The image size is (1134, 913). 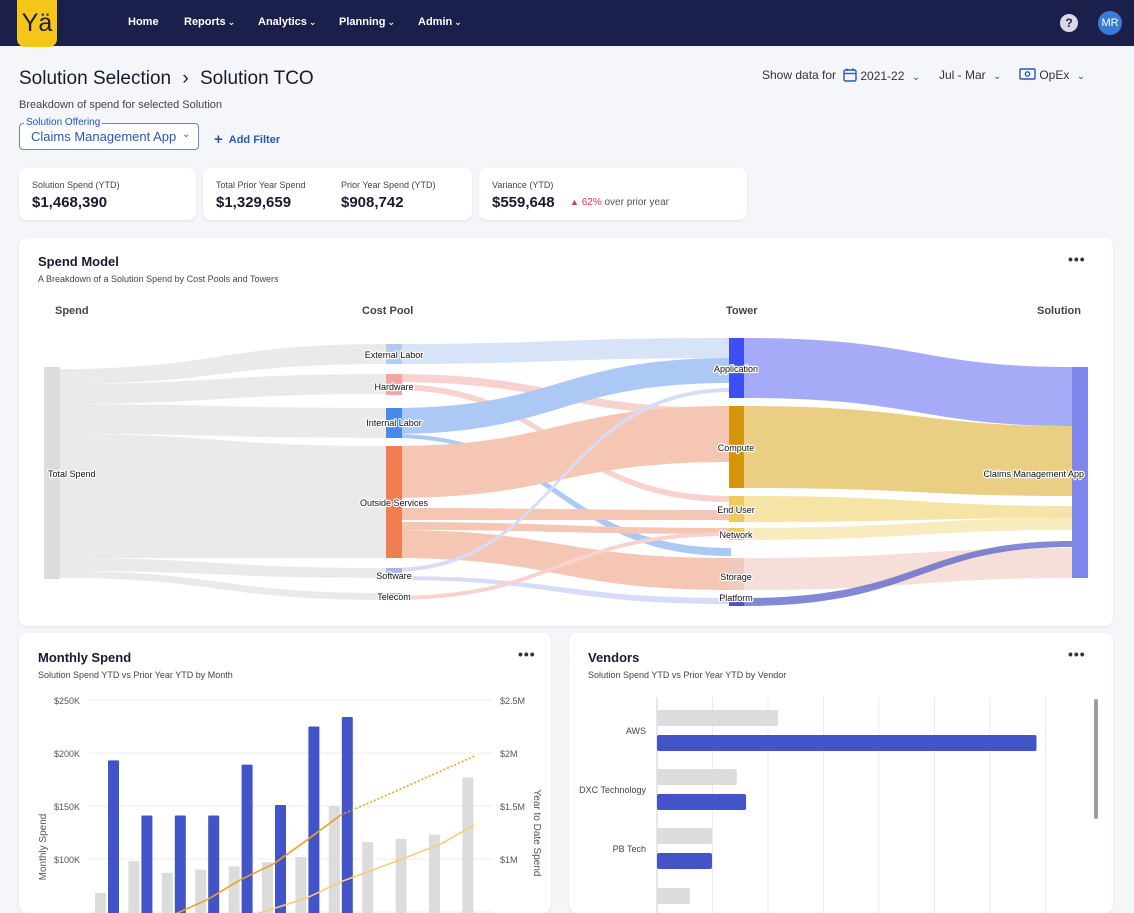 What do you see at coordinates (970, 75) in the screenshot?
I see `period-select: Jul - Mar ⌄` at bounding box center [970, 75].